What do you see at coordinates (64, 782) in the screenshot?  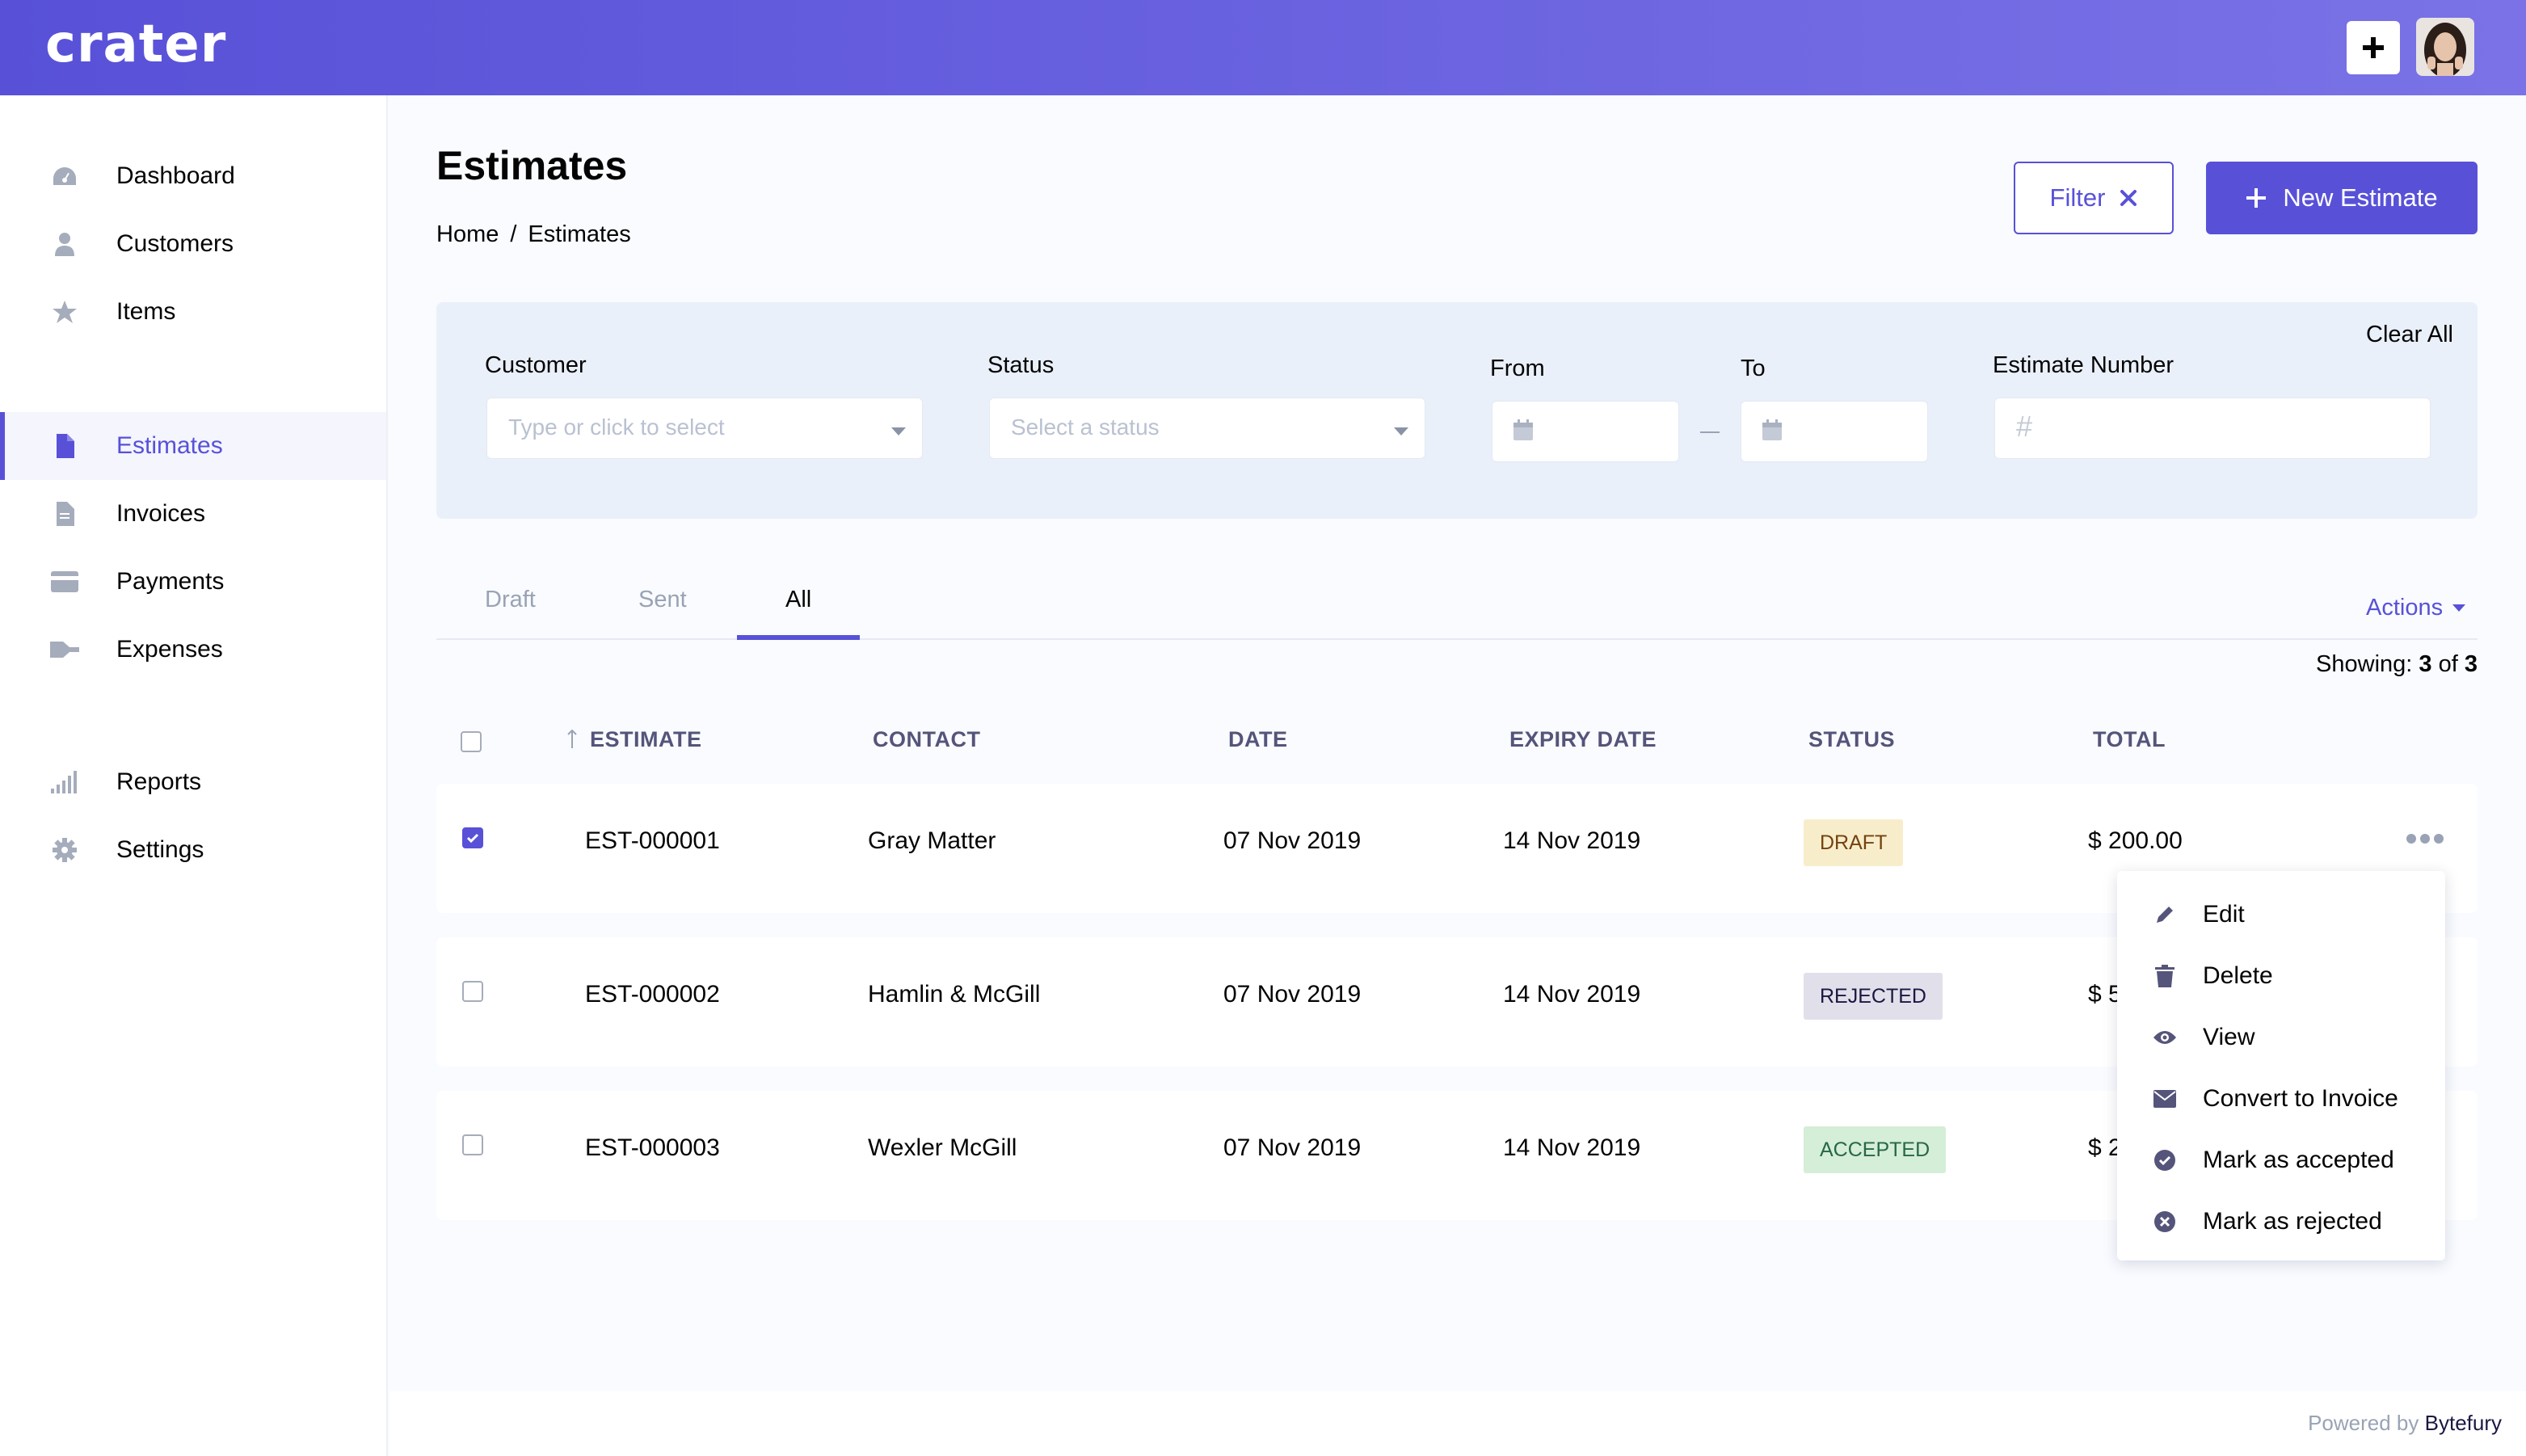 I see `signal-icon` at bounding box center [64, 782].